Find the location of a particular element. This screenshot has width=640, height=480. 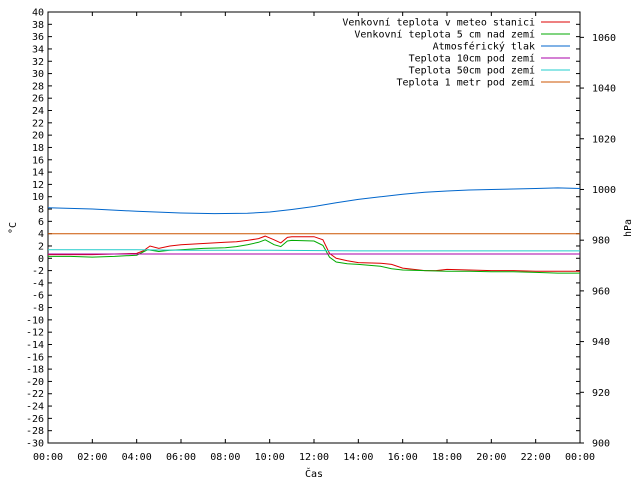

y-right-tick-label: 920 is located at coordinates (601, 393).